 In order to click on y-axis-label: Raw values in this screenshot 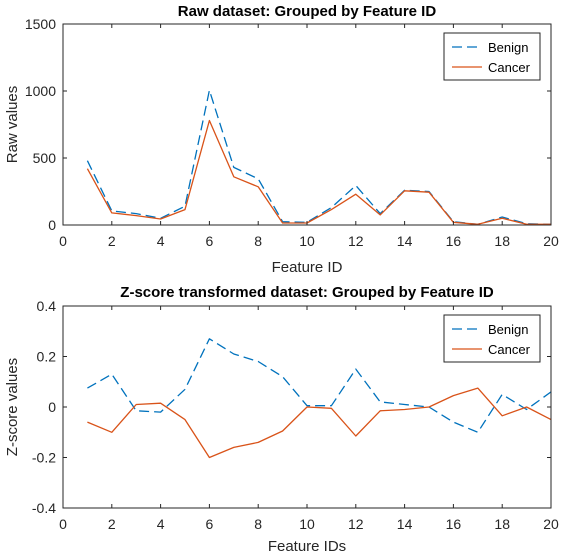, I will do `click(12, 125)`.